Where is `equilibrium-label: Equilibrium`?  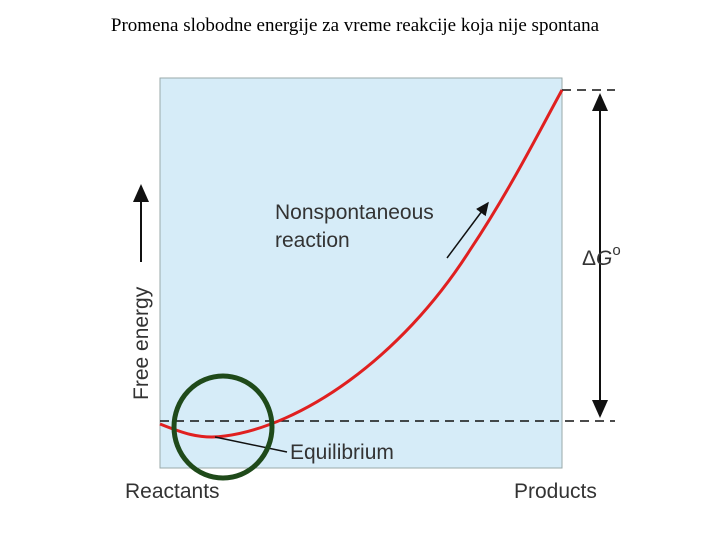
equilibrium-label: Equilibrium is located at coordinates (342, 452).